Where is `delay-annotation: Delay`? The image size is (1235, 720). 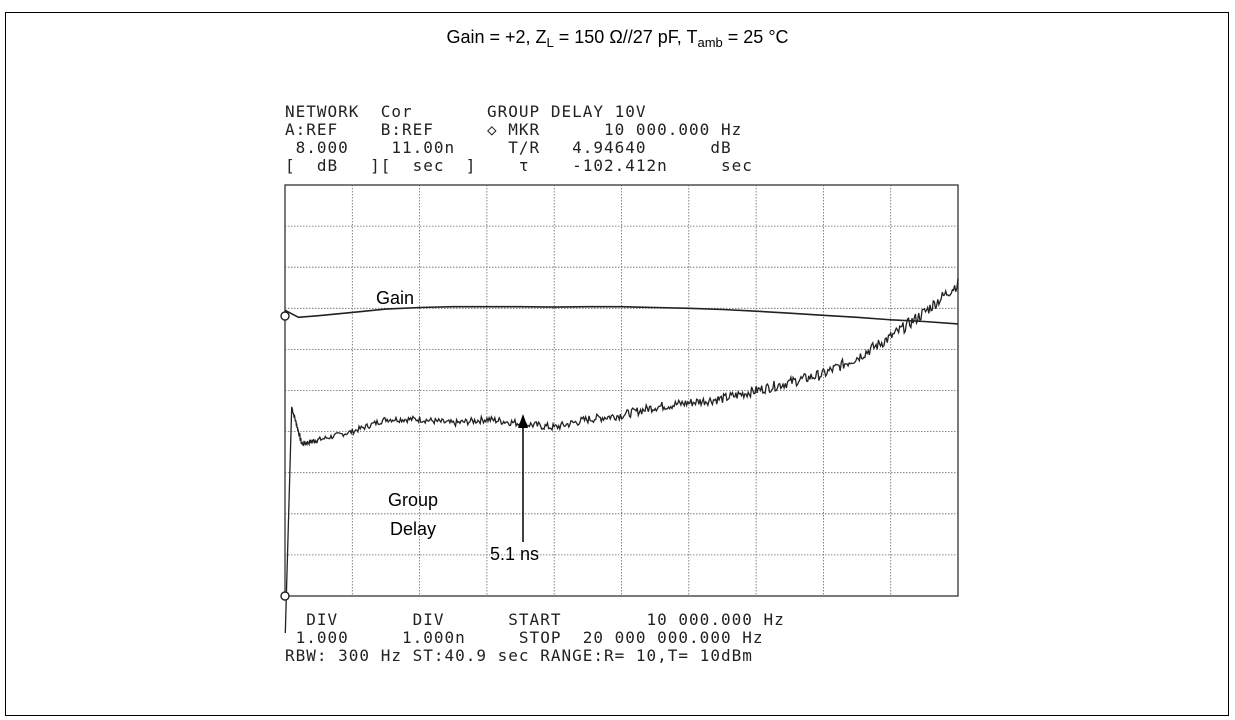 delay-annotation: Delay is located at coordinates (413, 529).